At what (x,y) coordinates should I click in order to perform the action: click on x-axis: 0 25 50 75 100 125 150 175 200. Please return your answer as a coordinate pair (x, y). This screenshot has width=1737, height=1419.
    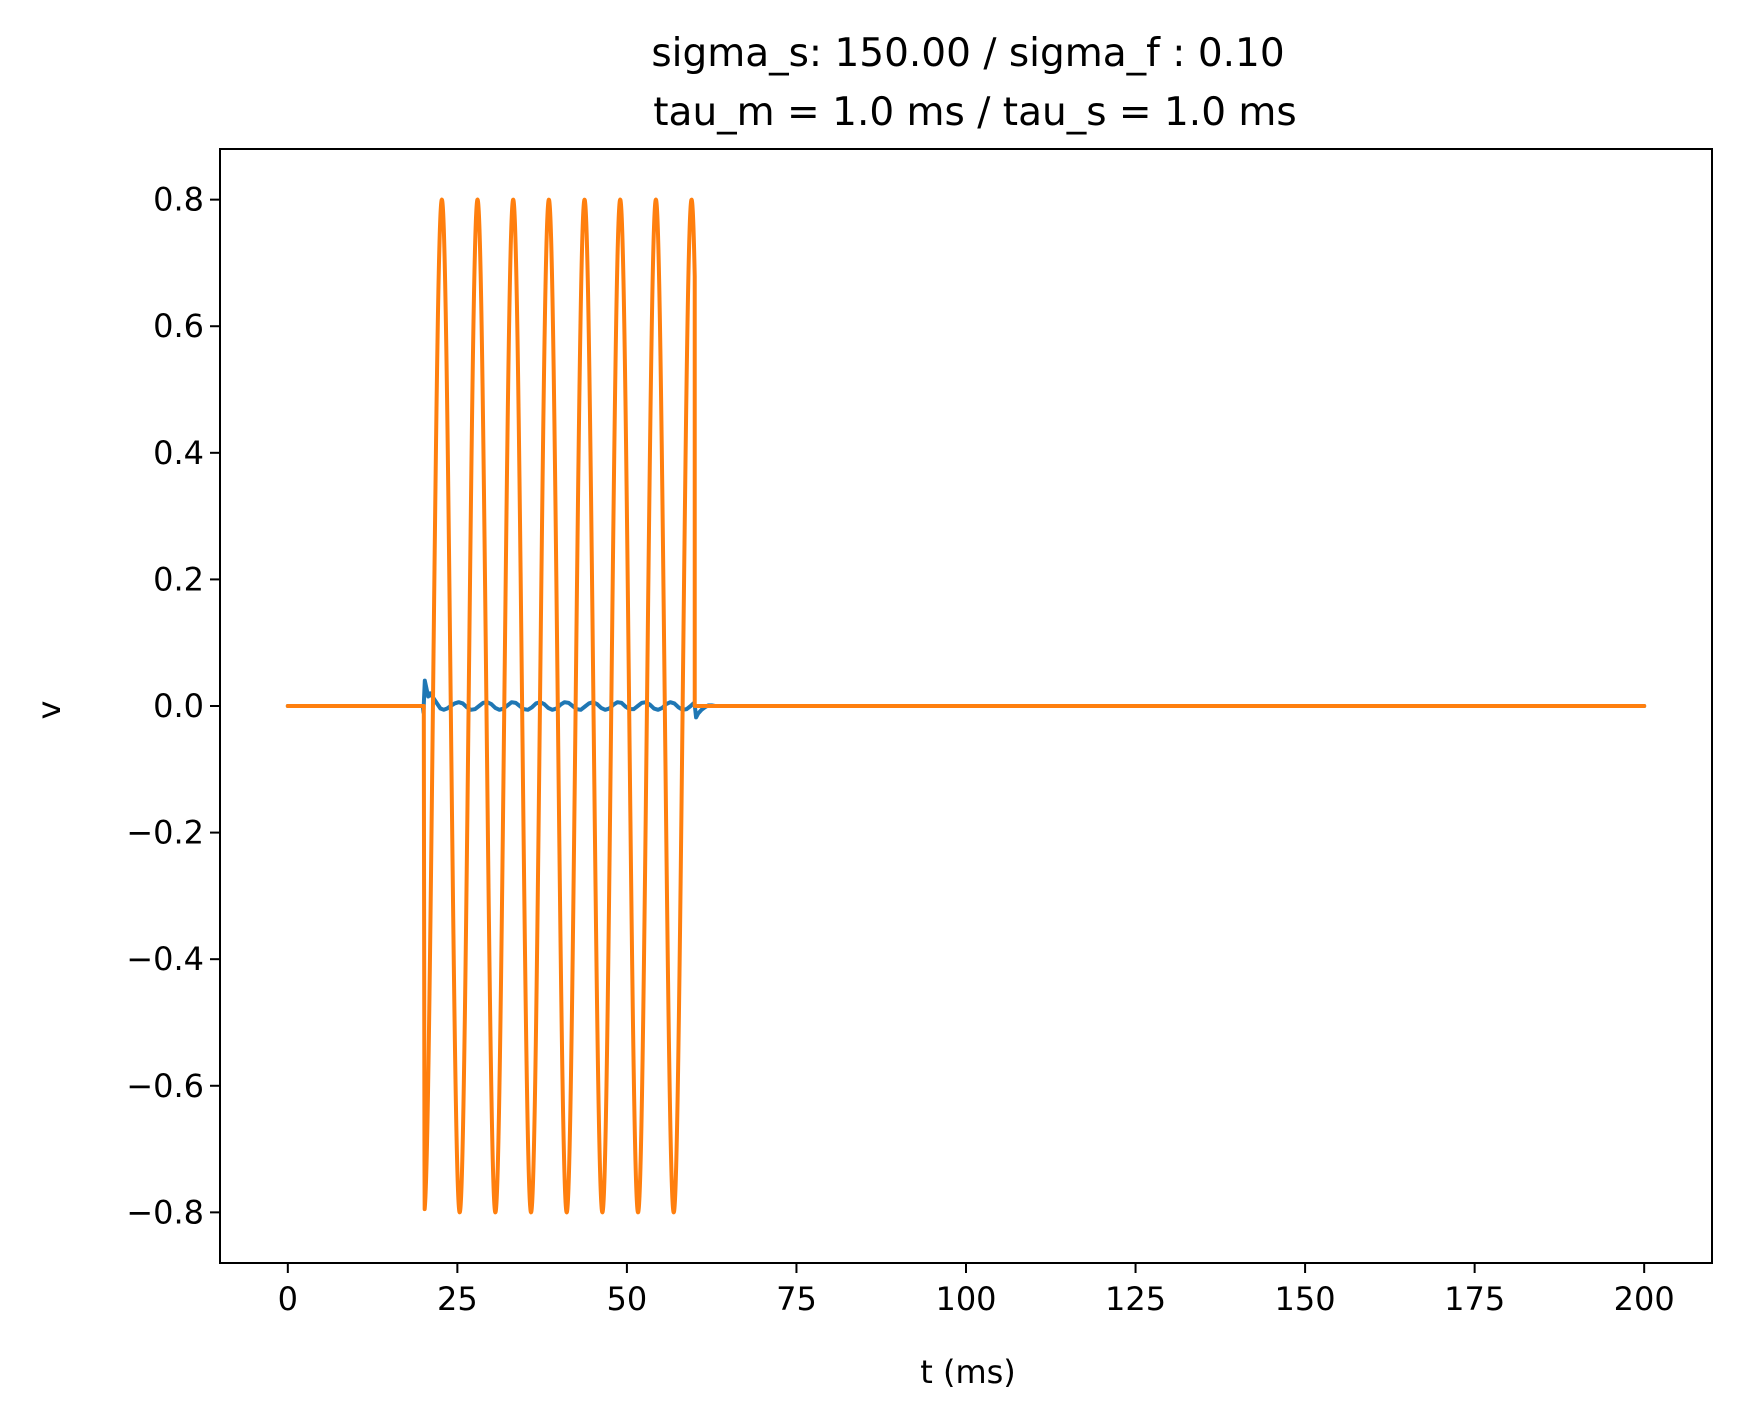
    Looking at the image, I should click on (976, 1290).